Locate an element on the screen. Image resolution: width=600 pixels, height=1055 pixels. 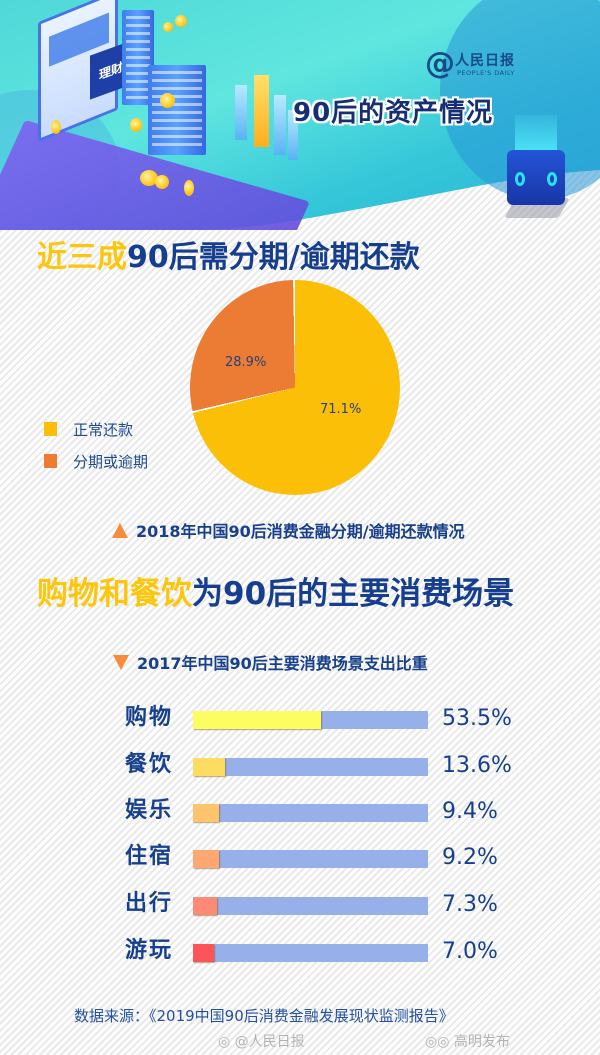
legend-item-normal: 正常还款 is located at coordinates (96, 429).